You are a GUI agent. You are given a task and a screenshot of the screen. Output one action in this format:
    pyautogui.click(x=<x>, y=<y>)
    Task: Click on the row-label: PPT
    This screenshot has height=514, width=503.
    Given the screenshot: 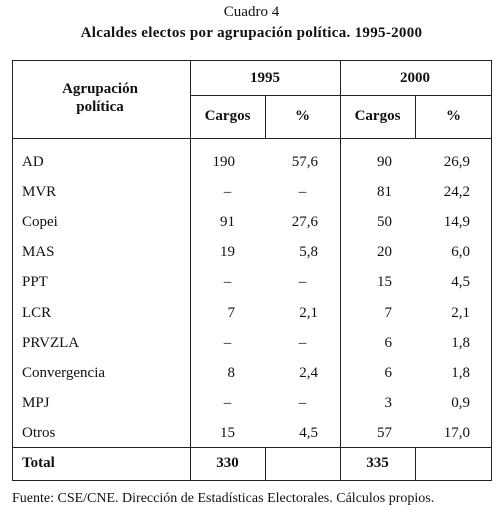 What is the action you would take?
    pyautogui.click(x=35, y=282)
    